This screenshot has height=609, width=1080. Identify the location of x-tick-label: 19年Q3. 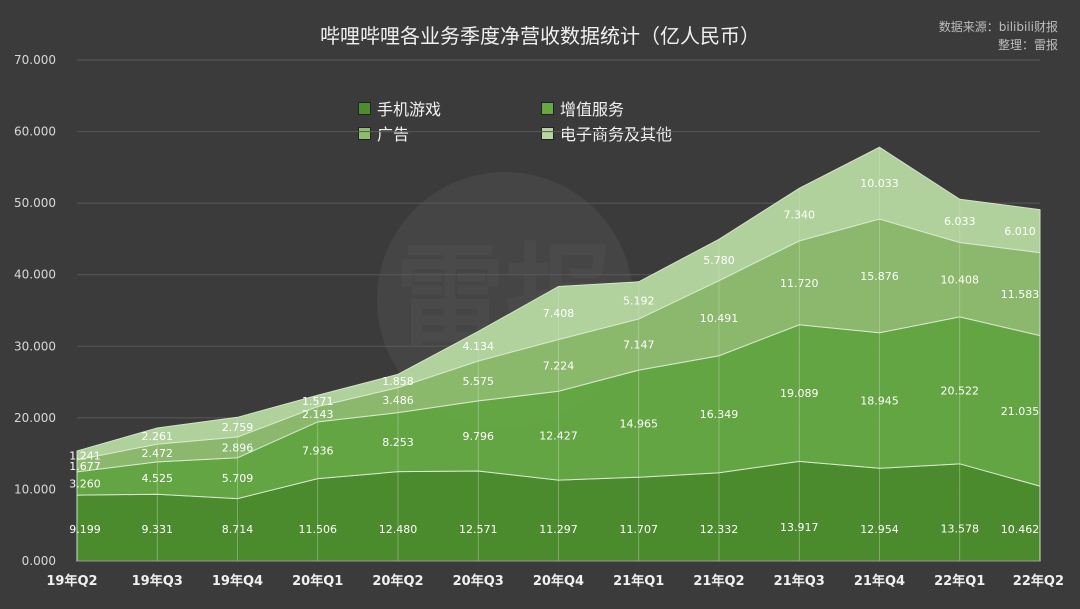
(157, 581).